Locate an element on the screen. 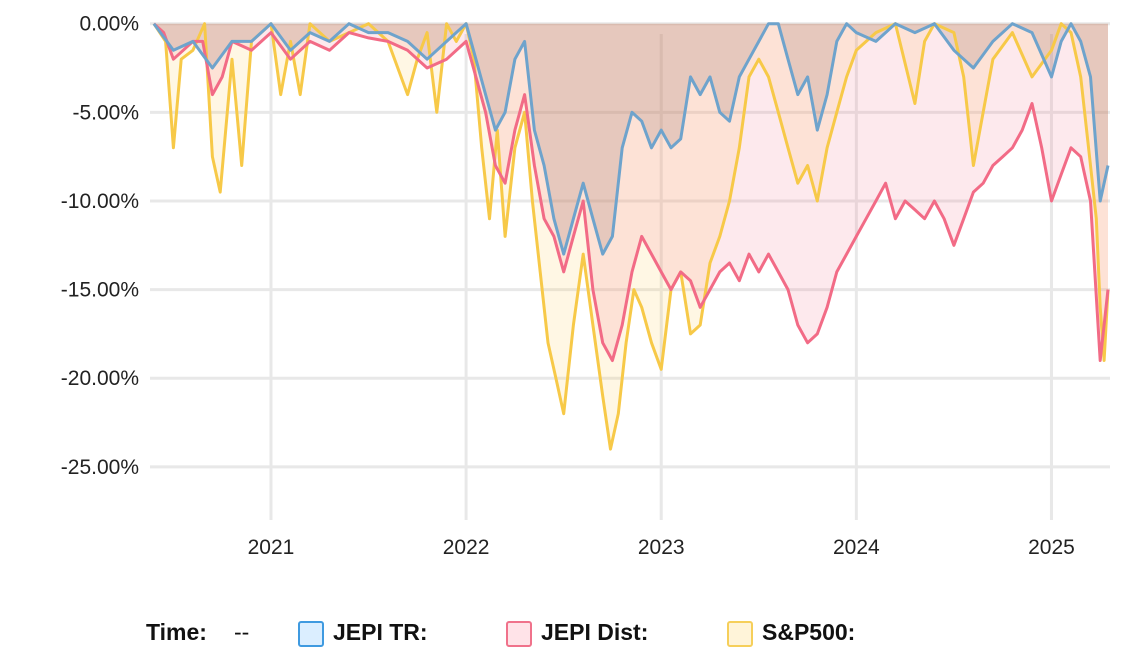 This screenshot has height=654, width=1138. legend-swatch-sp500 is located at coordinates (740, 634).